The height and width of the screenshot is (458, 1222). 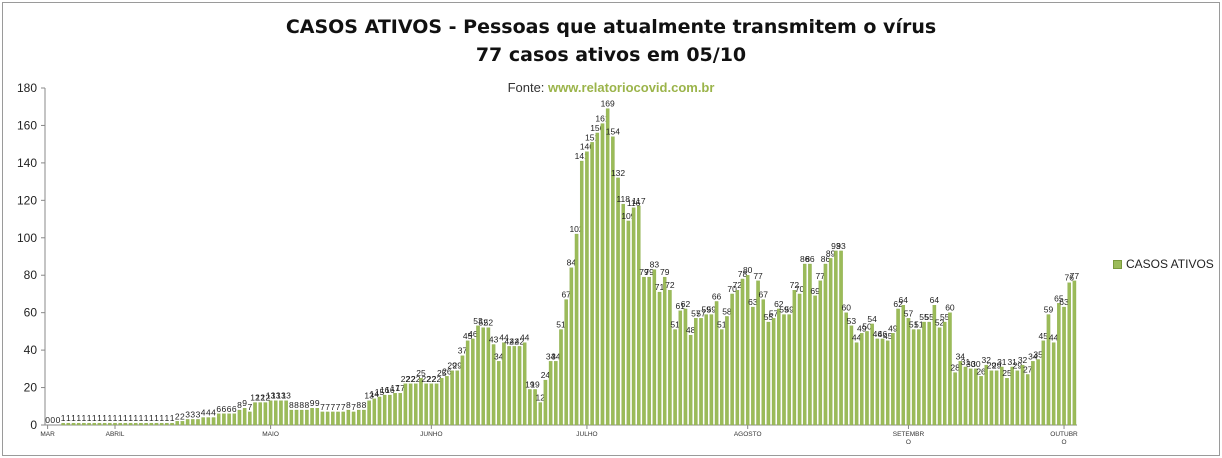 What do you see at coordinates (395, 388) in the screenshot?
I see `data-label: 17` at bounding box center [395, 388].